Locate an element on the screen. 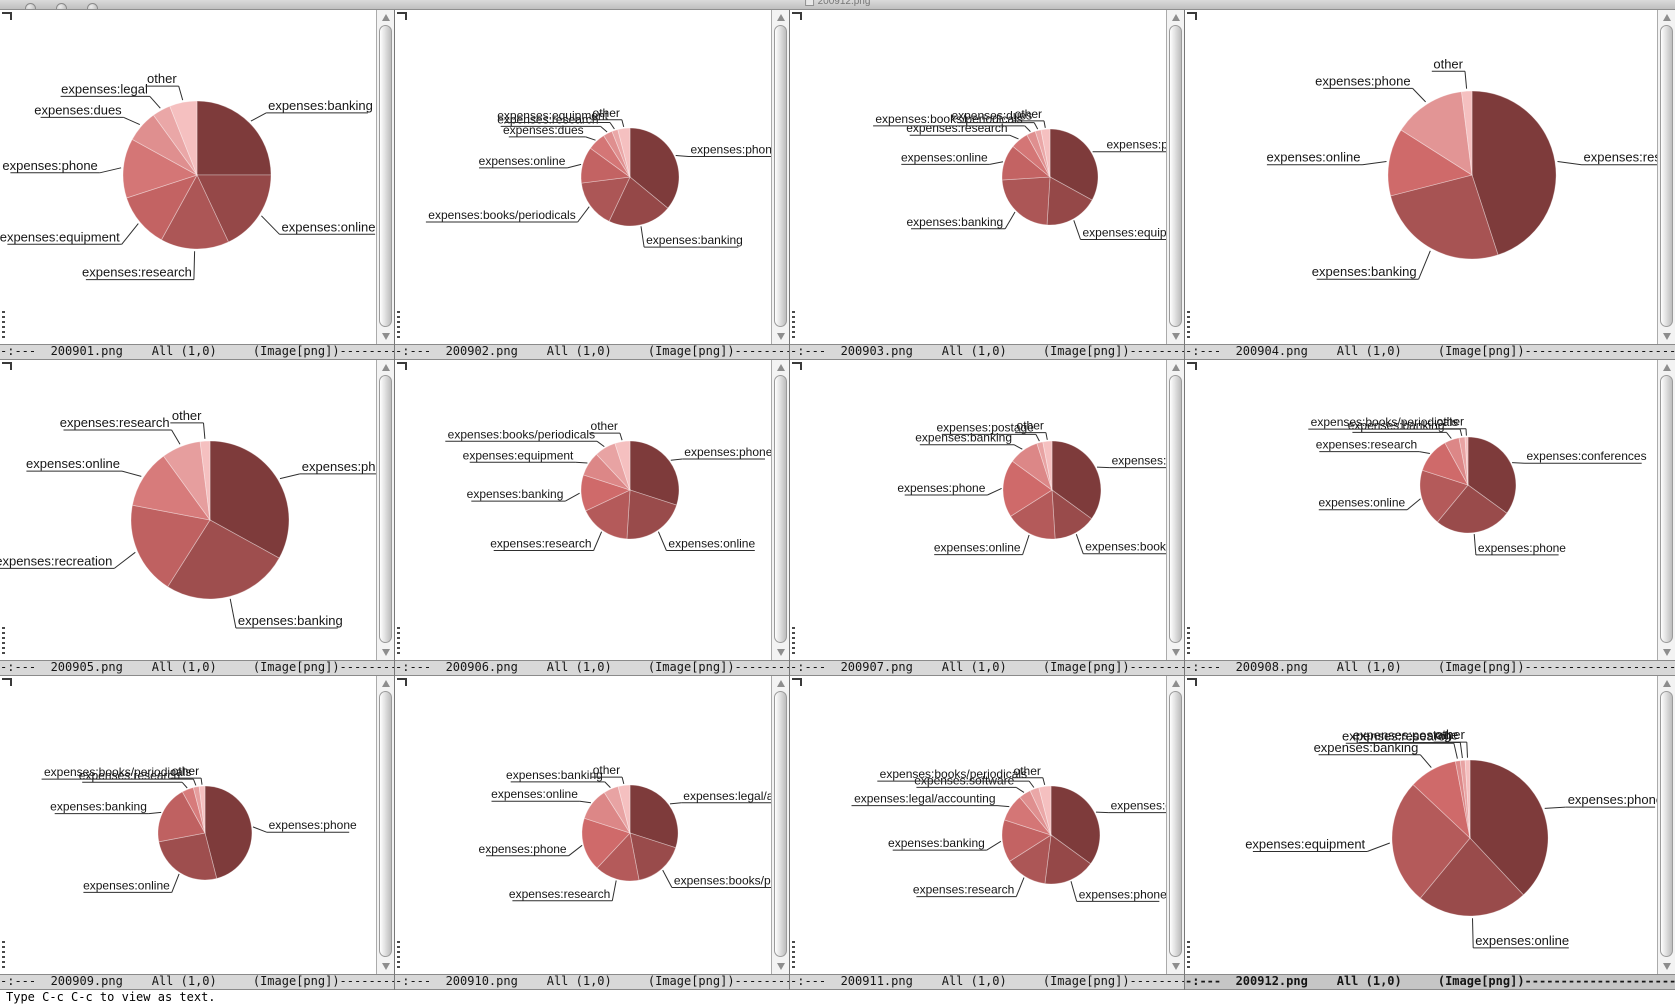 This screenshot has height=1004, width=1675. pie-slice-expenses:equipment is located at coordinates (1069, 201).